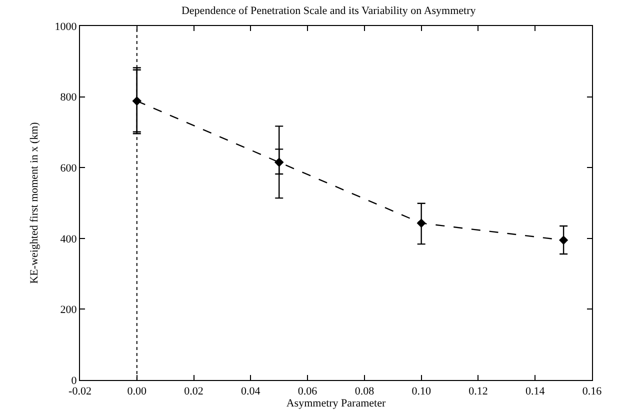 Image resolution: width=632 pixels, height=420 pixels. I want to click on x-tick-label: 0.00, so click(137, 391).